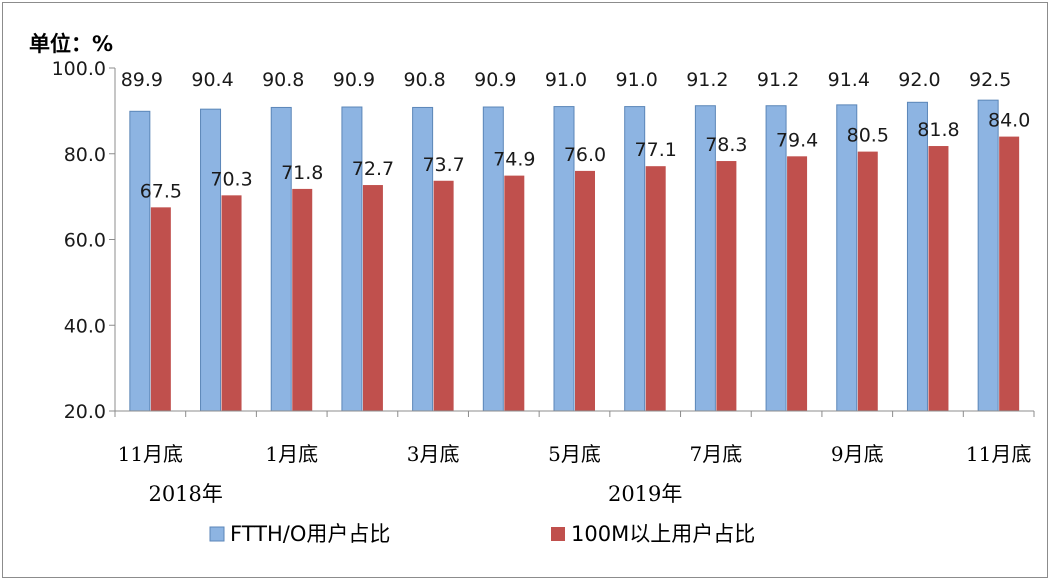 The width and height of the screenshot is (1052, 582). What do you see at coordinates (217, 534) in the screenshot?
I see `legend-swatch-ftth` at bounding box center [217, 534].